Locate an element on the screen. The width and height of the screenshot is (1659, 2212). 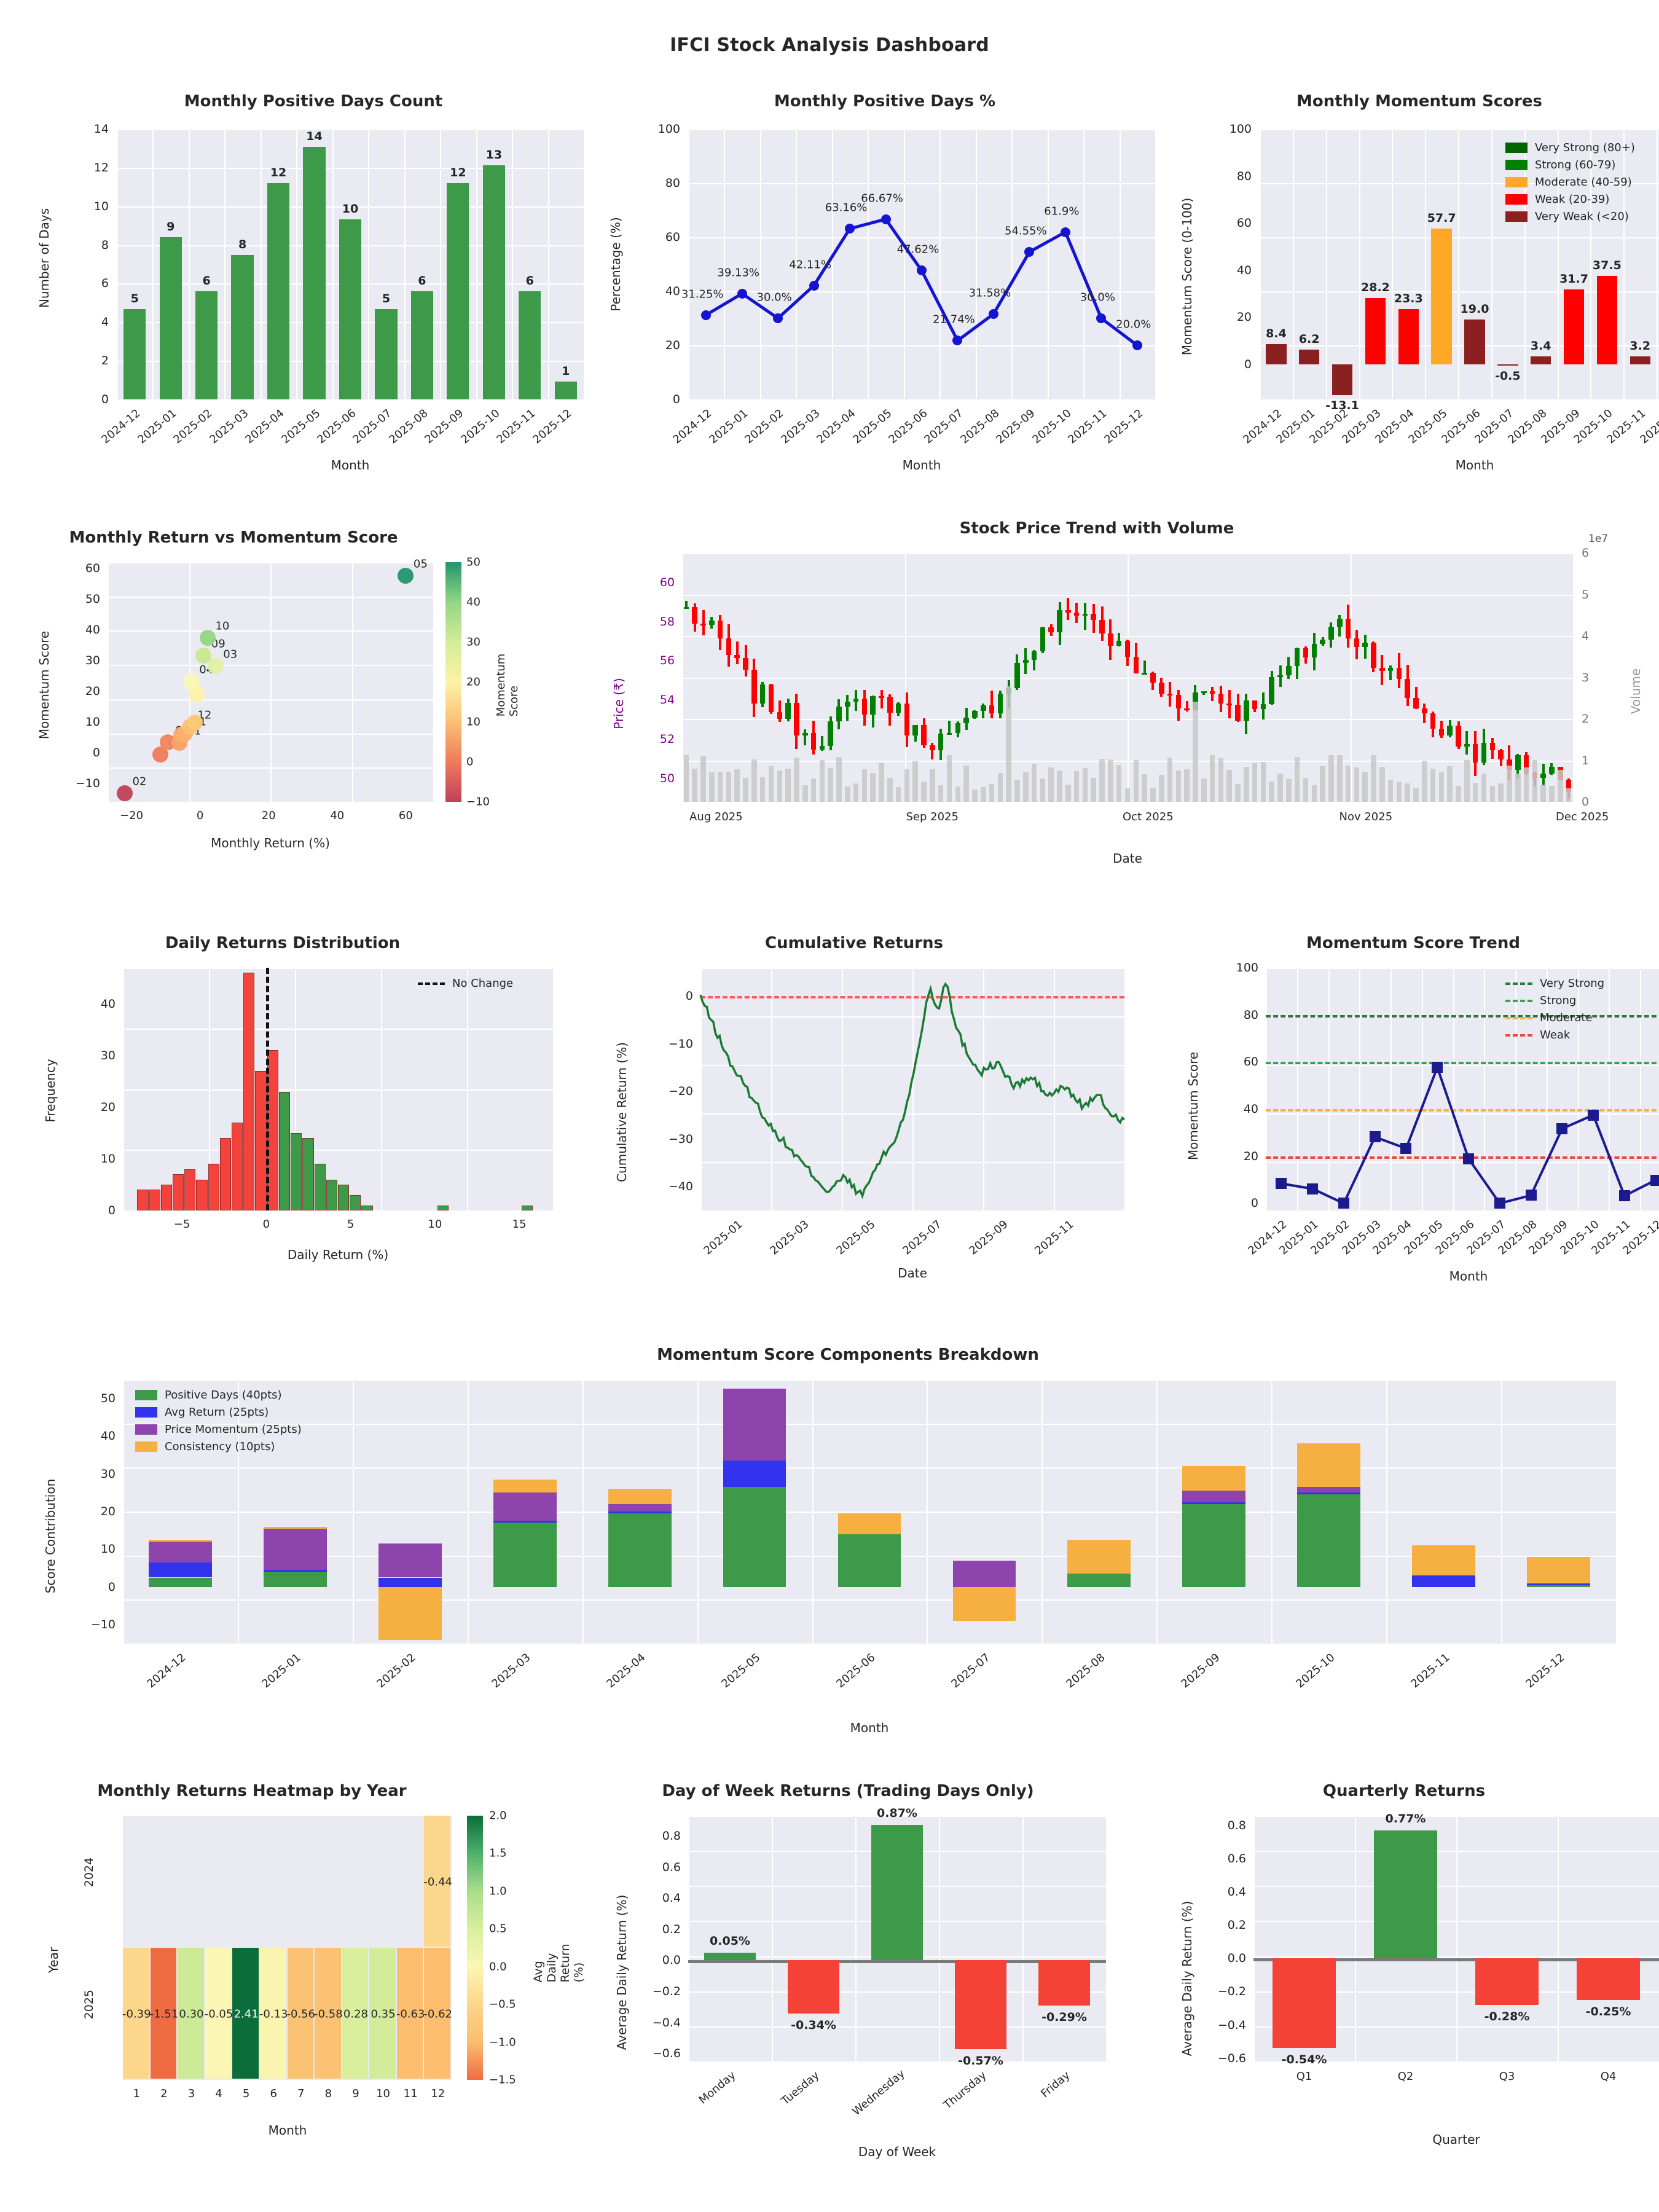
x-tick-label: Wednesday is located at coordinates (879, 2093).